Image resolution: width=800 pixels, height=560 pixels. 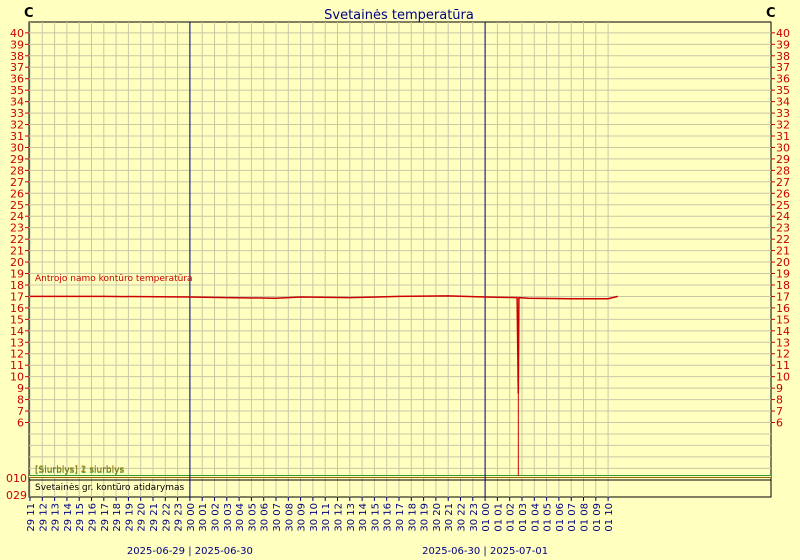 I want to click on lower-y-label-029: 029, so click(x=16, y=495).